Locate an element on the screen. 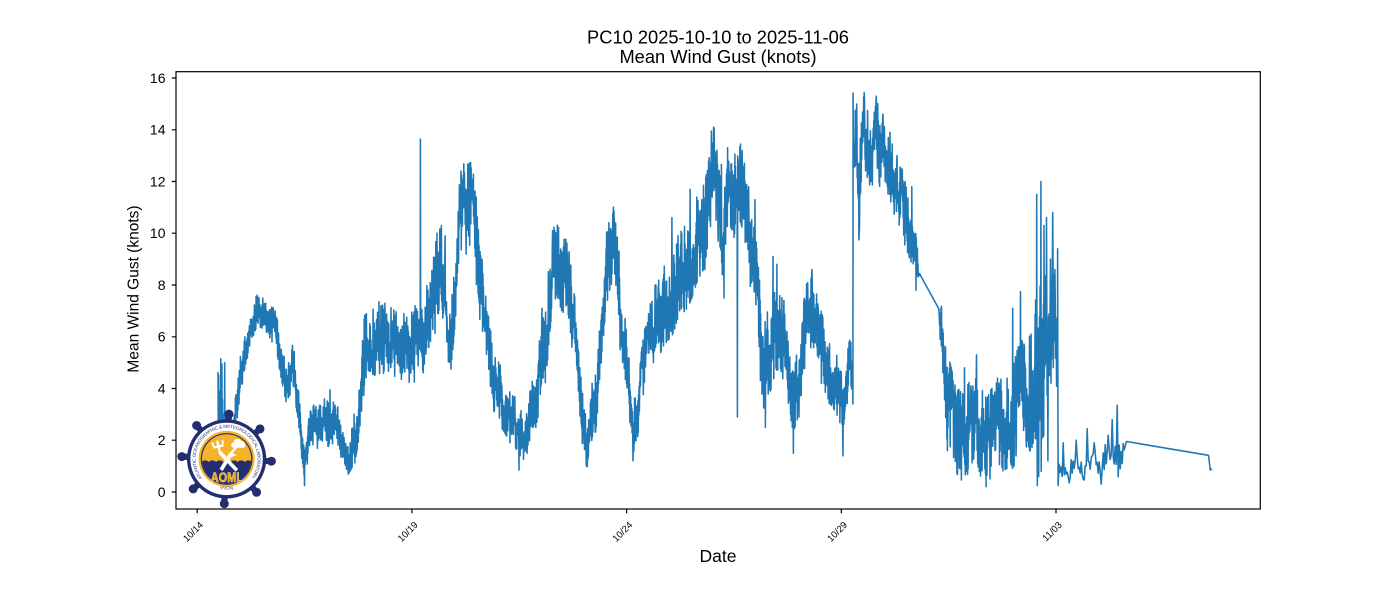 The height and width of the screenshot is (600, 1400). svg-text: 8 is located at coordinates (162, 285).